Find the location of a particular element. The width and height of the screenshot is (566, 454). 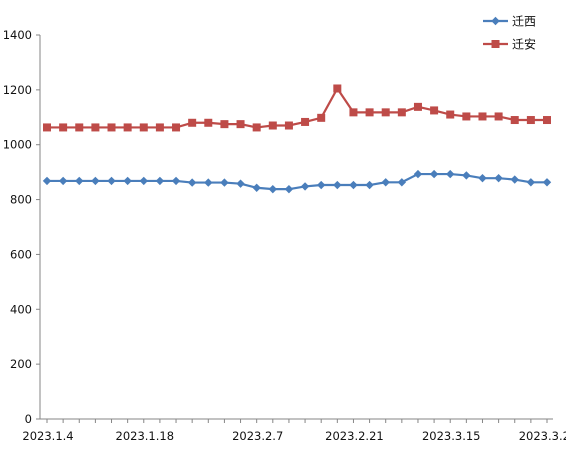

x-tick-label: 2023.3.23 is located at coordinates (542, 436).